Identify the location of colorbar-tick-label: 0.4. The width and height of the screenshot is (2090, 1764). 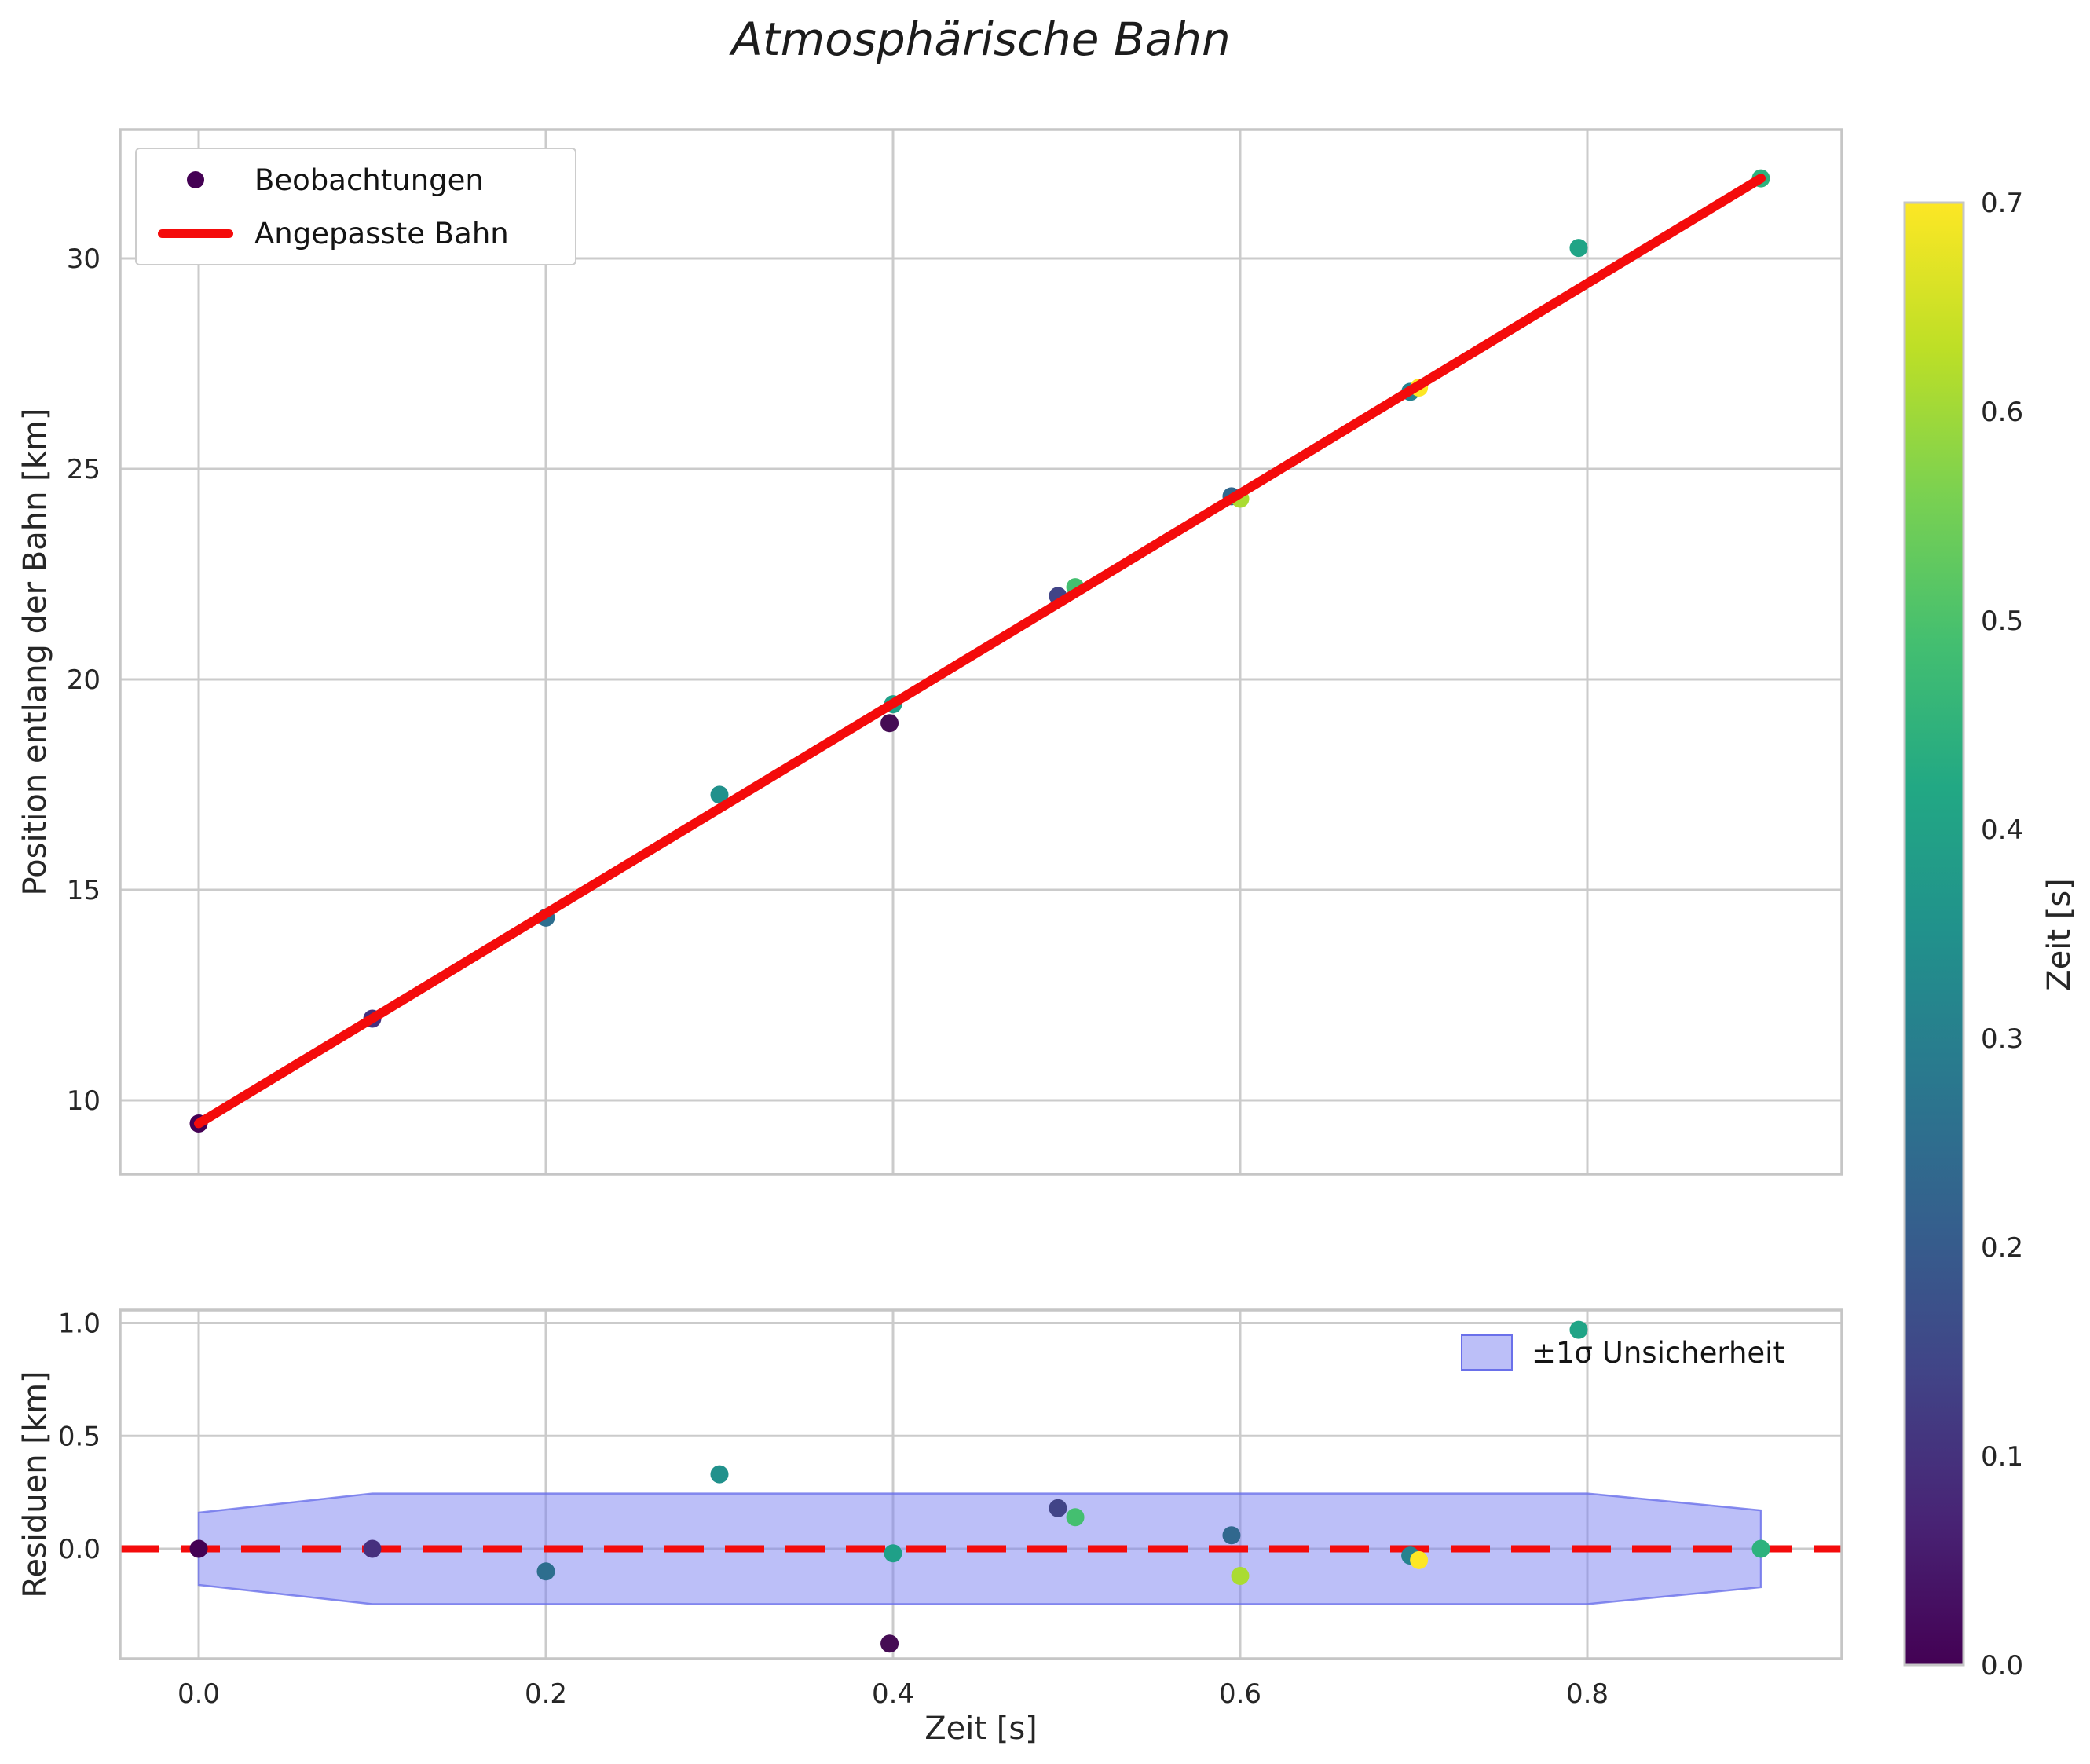
(2002, 830).